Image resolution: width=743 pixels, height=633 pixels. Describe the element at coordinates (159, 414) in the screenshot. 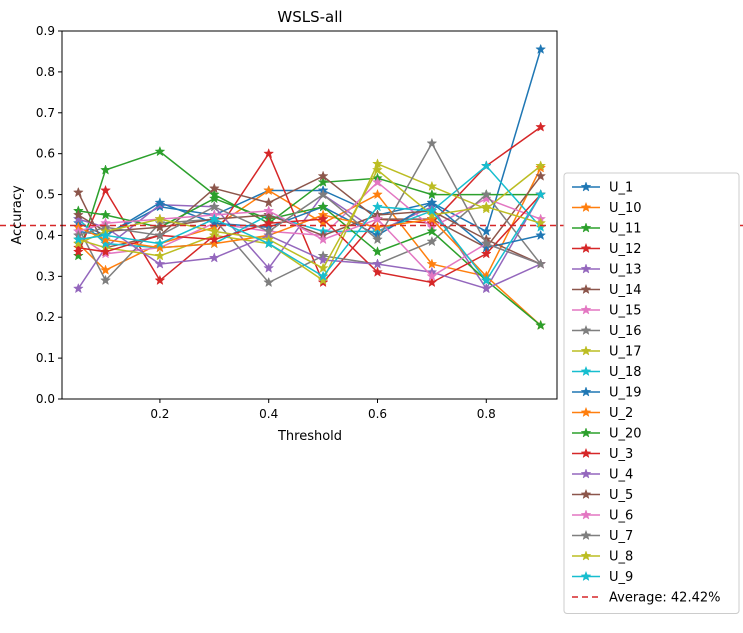

I see `x-tick-label: 0.2` at that location.